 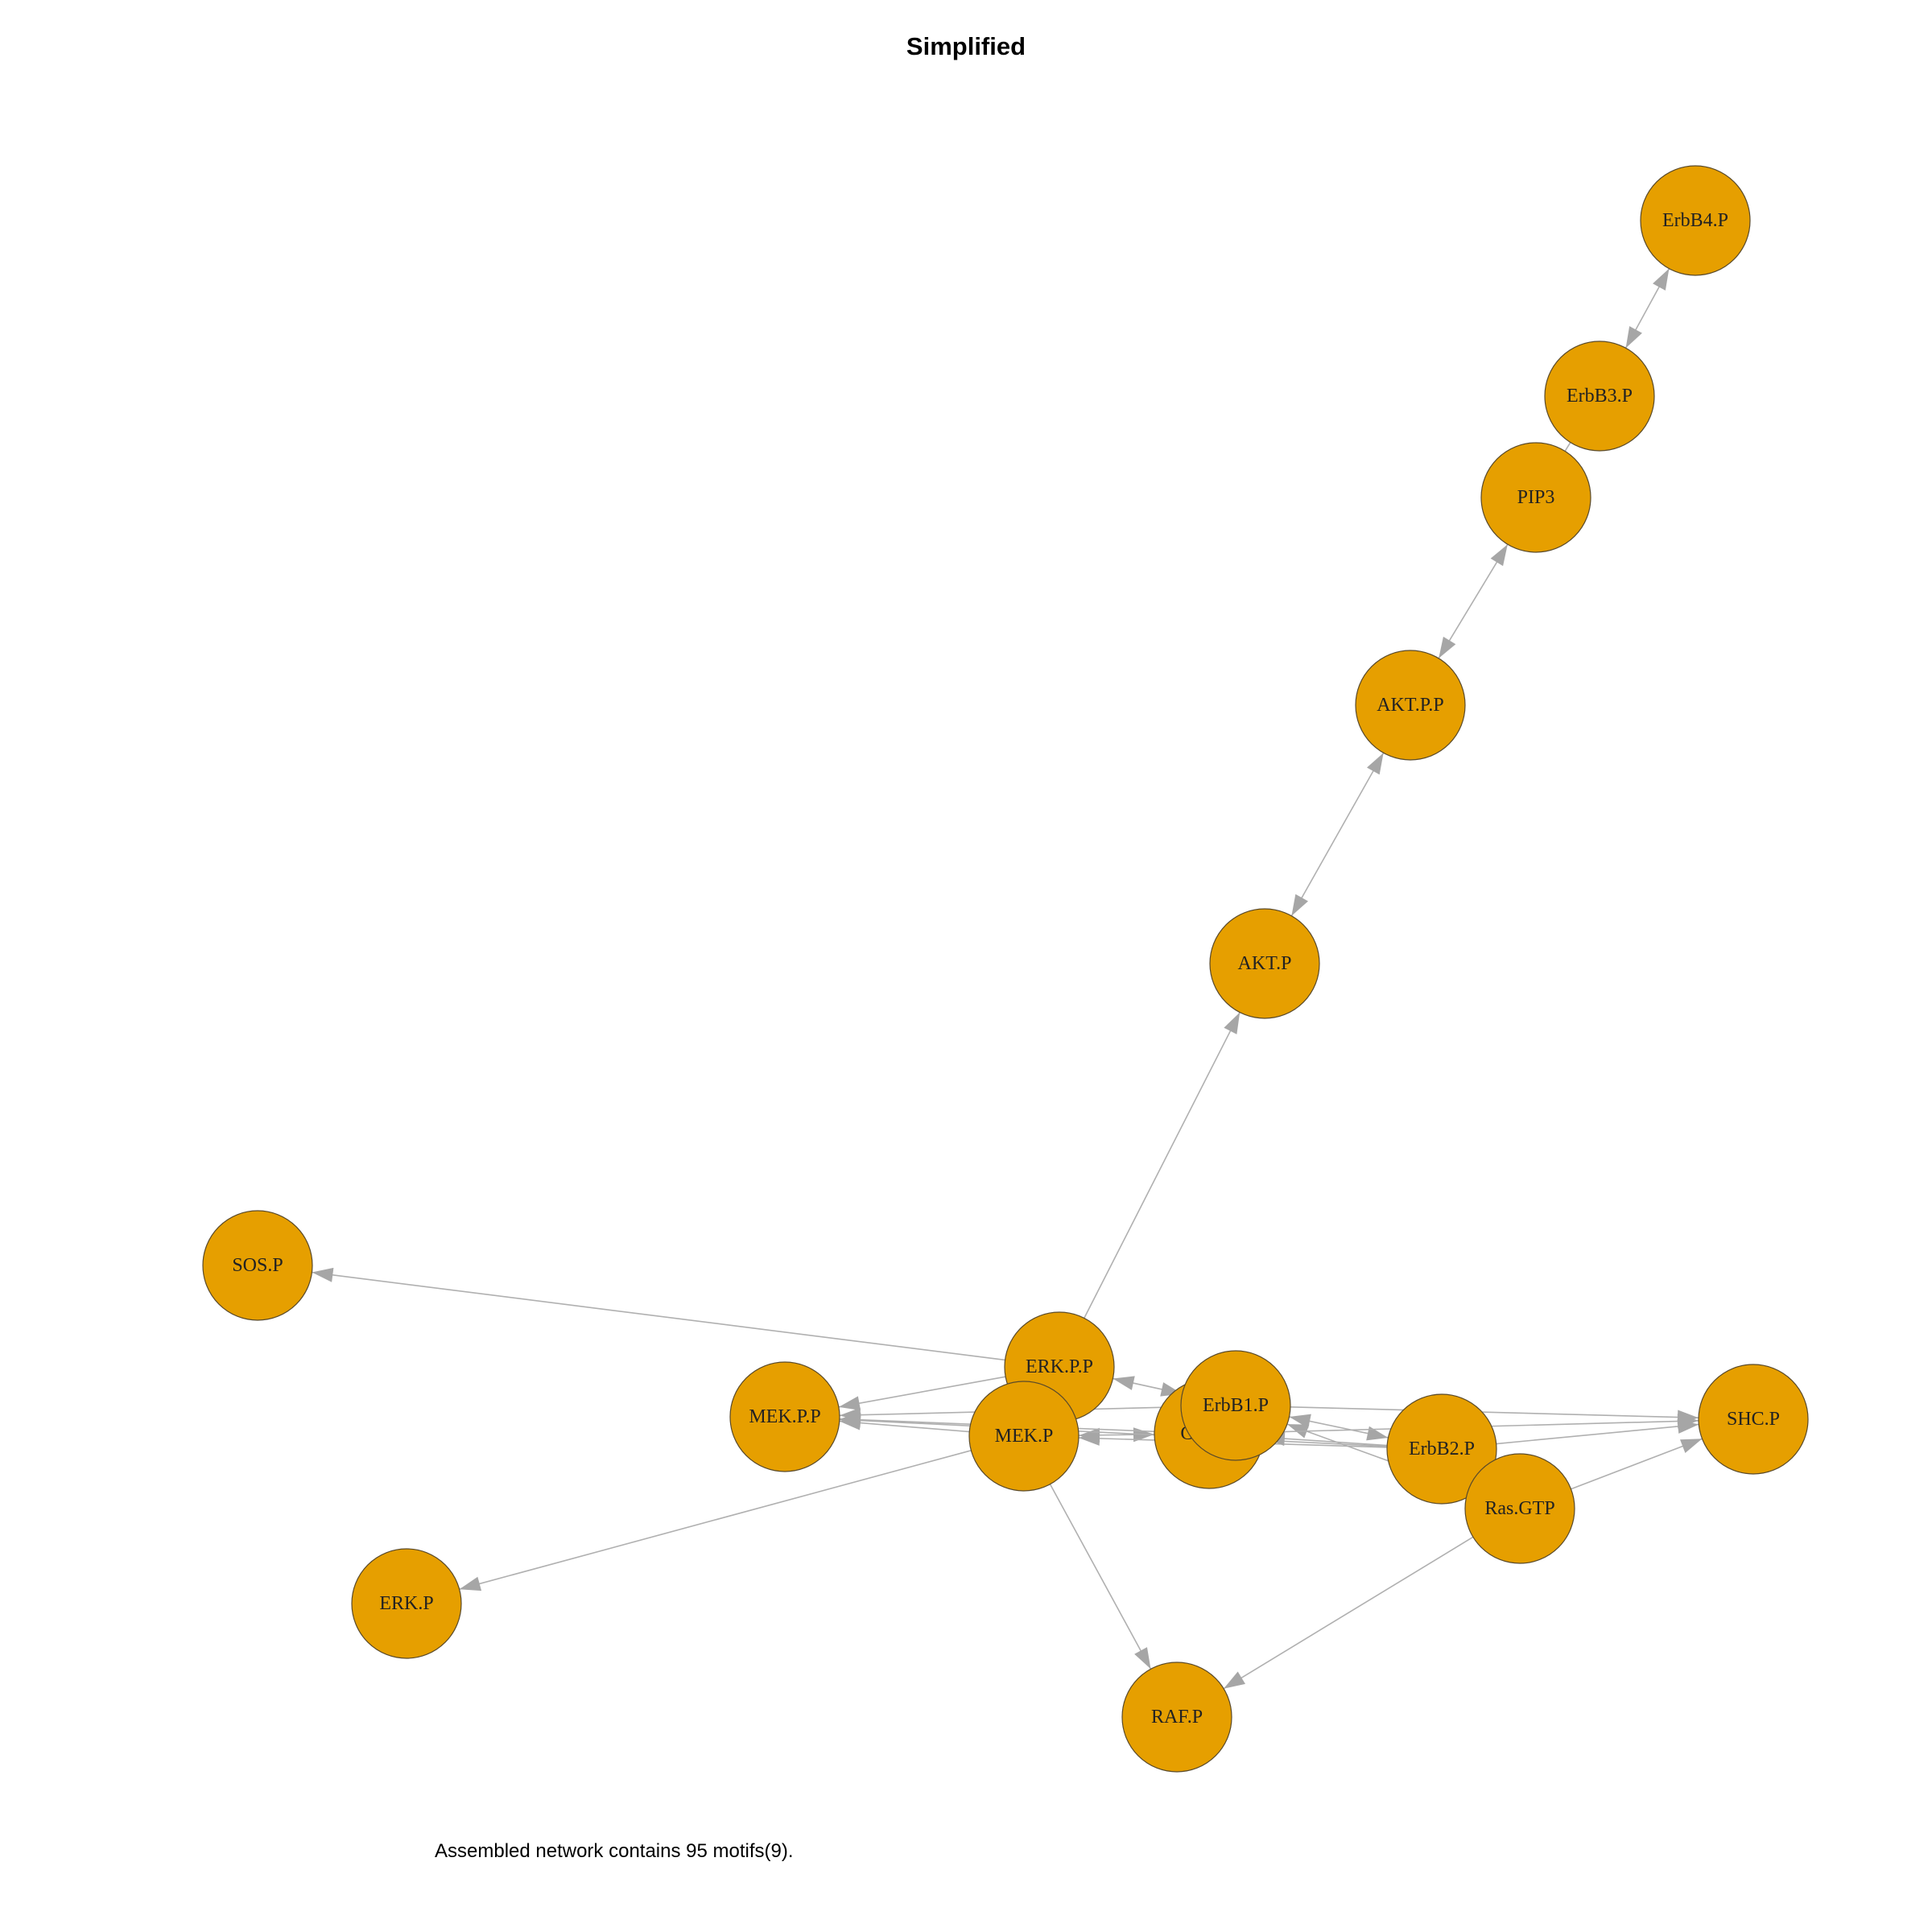 I want to click on node-label-erbb2-p: ErbB2.P, so click(x=1442, y=1449).